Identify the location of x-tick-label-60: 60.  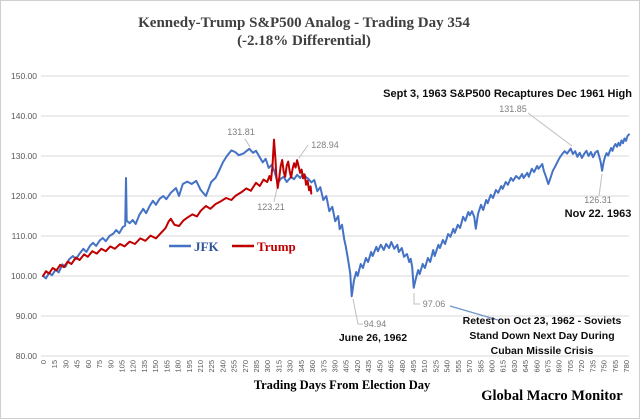
(88, 364).